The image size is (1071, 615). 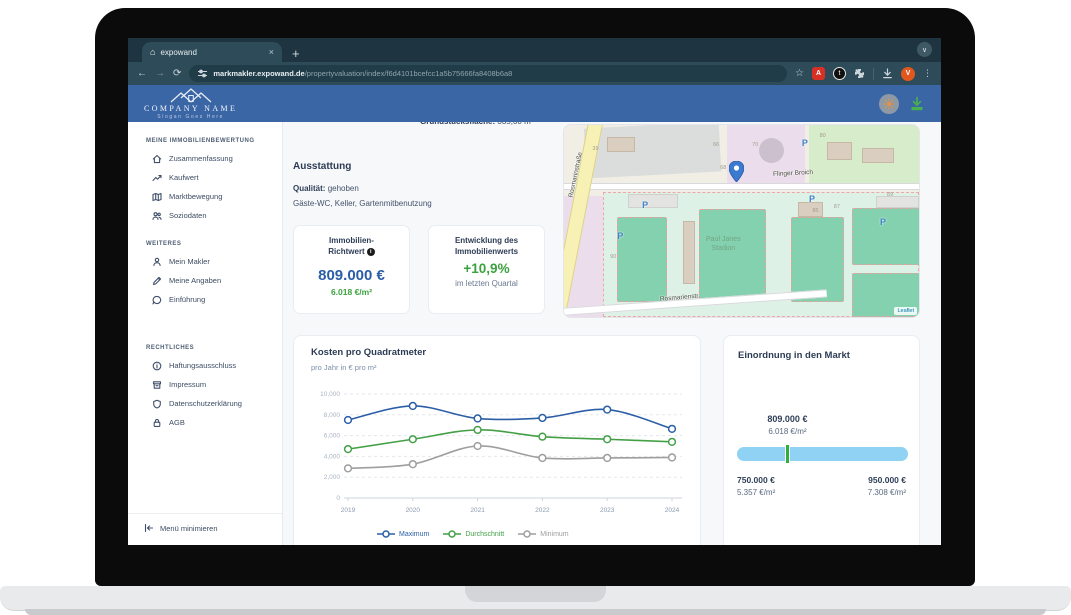 I want to click on menu-kebab-icon: ⋮, so click(x=927, y=73).